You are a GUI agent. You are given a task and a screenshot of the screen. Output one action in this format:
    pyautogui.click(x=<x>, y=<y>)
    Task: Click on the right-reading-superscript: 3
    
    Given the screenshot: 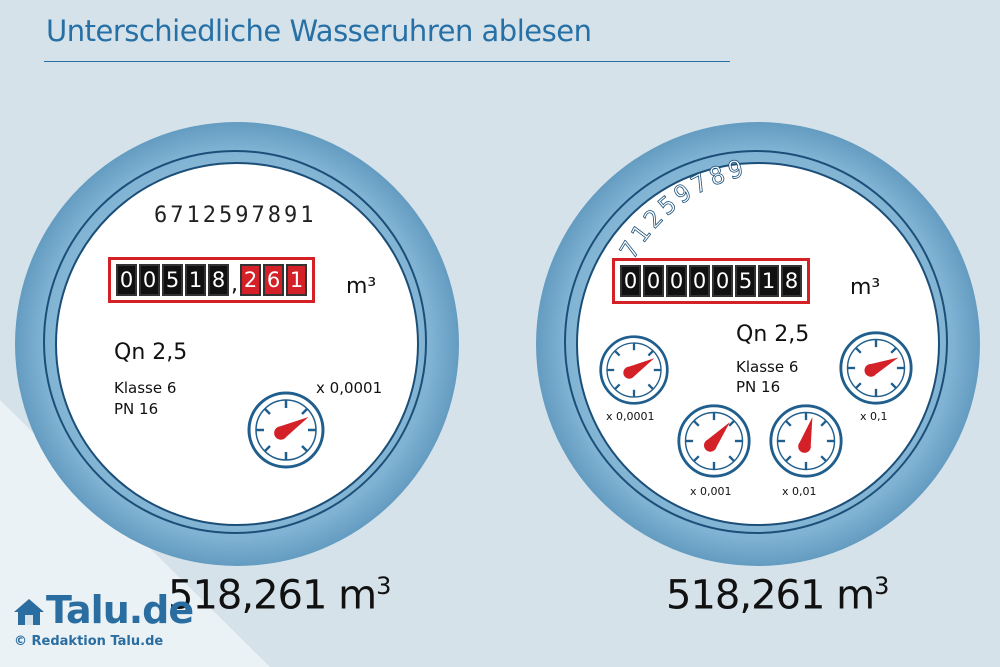 What is the action you would take?
    pyautogui.click(x=881, y=586)
    